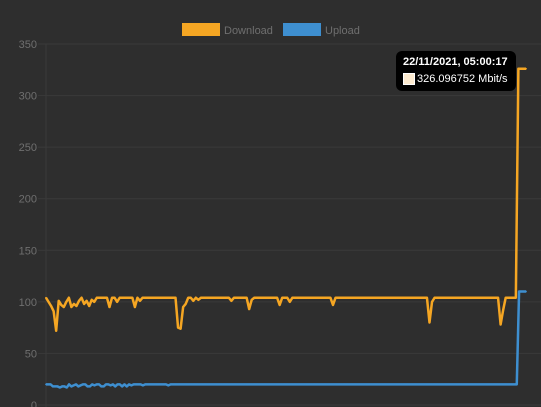 Image resolution: width=541 pixels, height=407 pixels. I want to click on y-tick-label: 50, so click(31, 354).